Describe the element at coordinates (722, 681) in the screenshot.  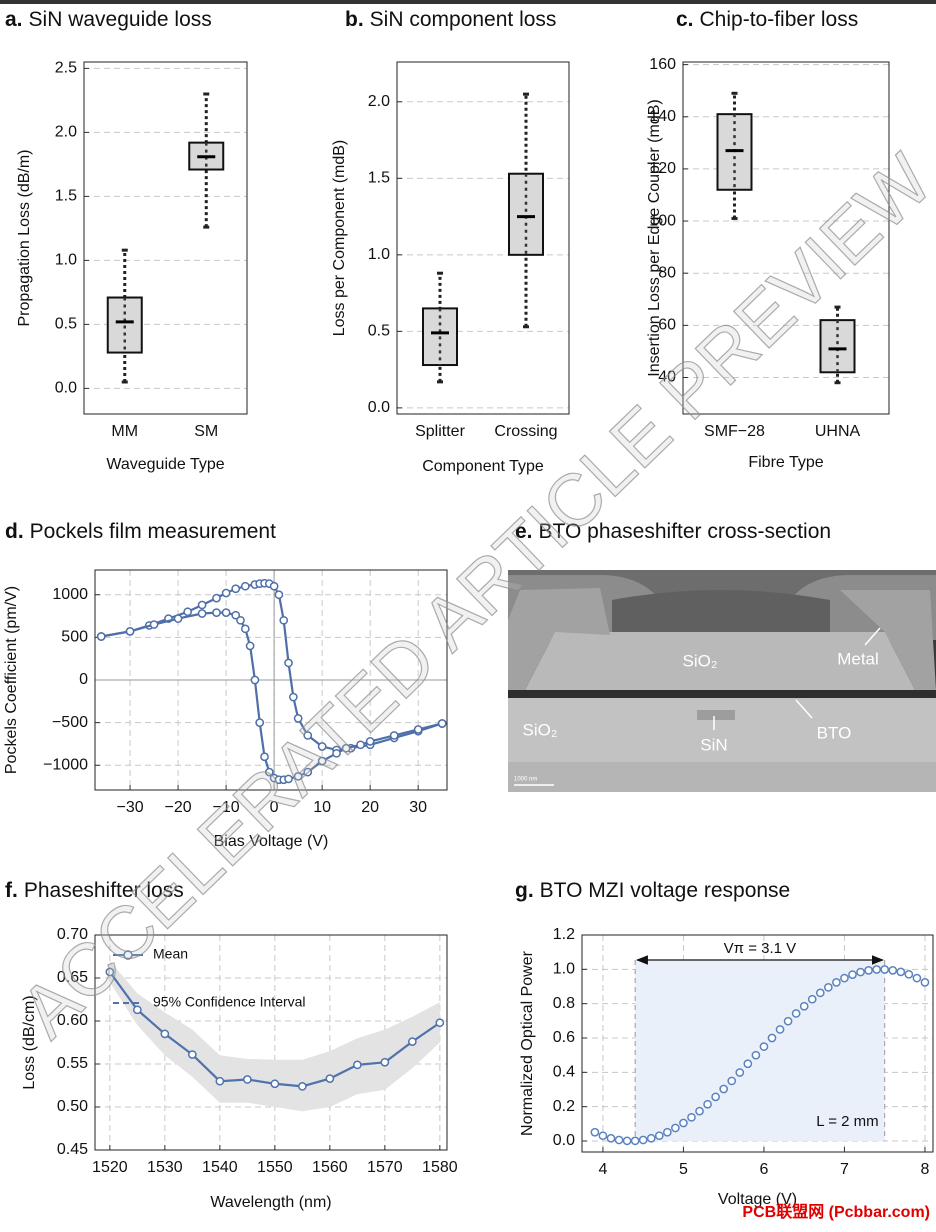
I see `tem-image` at that location.